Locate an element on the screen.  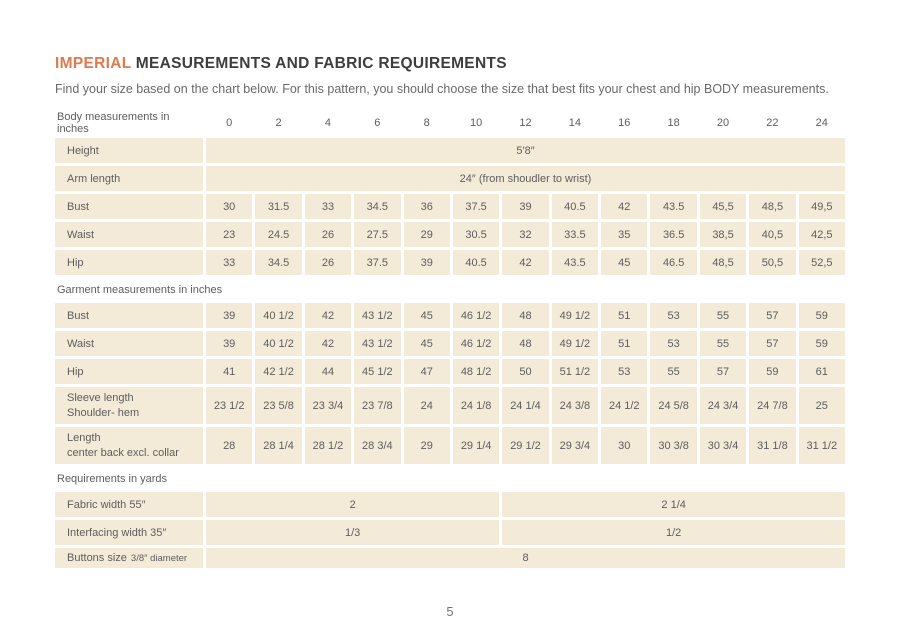
table-cell: 24 7/8 is located at coordinates (772, 406).